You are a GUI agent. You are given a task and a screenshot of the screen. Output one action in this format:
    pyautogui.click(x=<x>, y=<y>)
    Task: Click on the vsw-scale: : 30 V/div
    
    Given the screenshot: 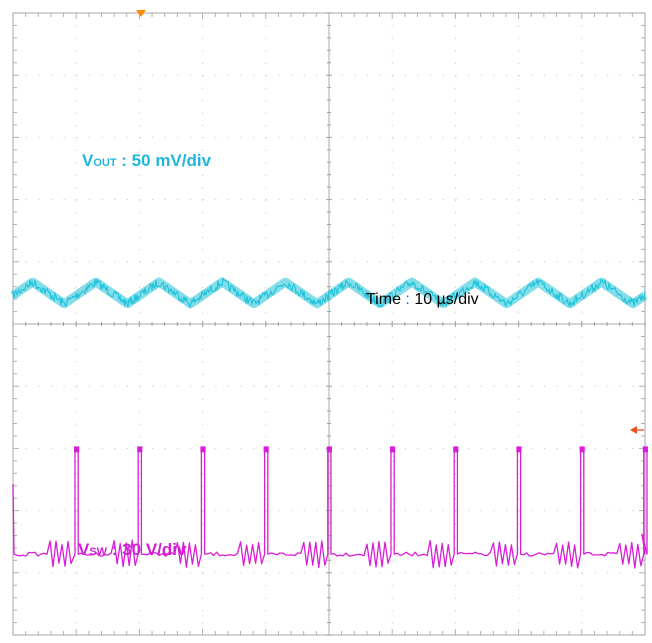 What is the action you would take?
    pyautogui.click(x=147, y=549)
    